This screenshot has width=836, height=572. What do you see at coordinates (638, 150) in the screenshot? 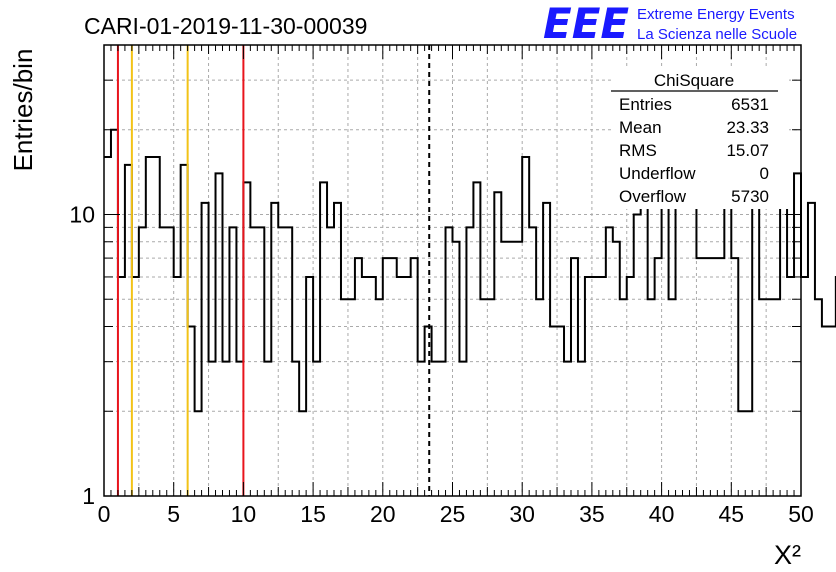
I see `stats-label-rms: RMS` at bounding box center [638, 150].